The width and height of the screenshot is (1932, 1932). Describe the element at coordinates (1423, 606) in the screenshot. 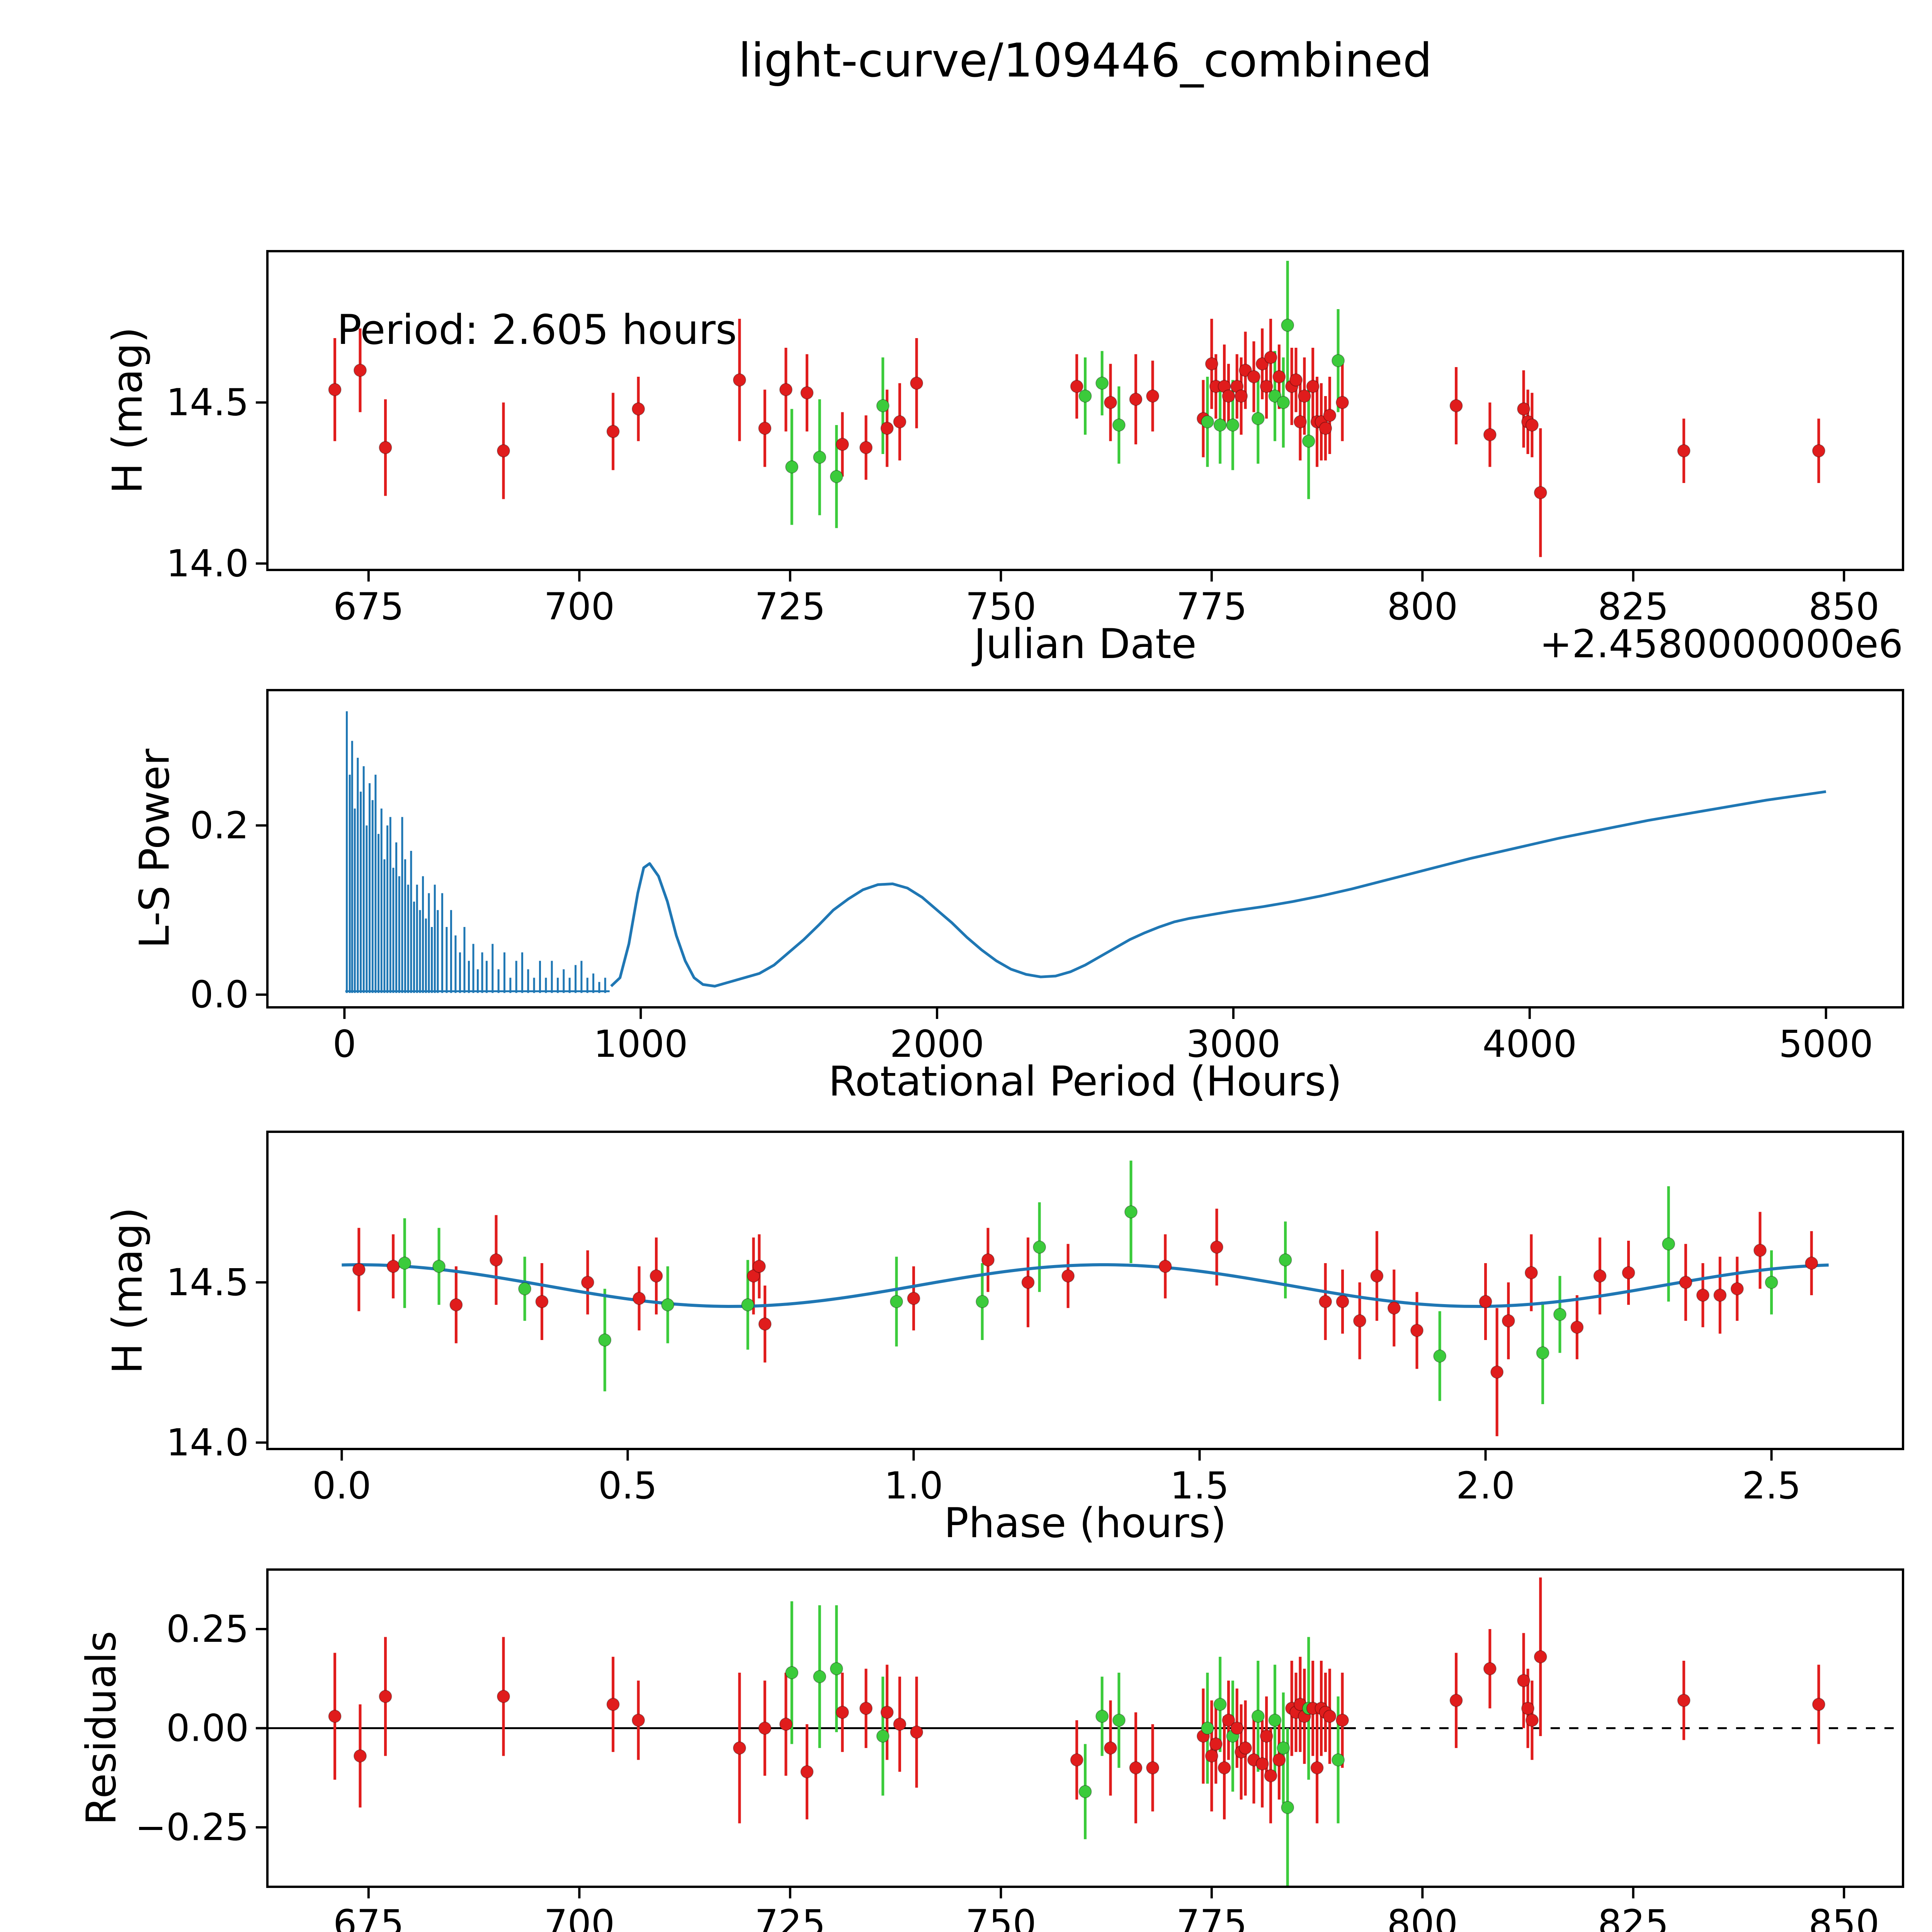

I see `x-tick-label: 800` at that location.